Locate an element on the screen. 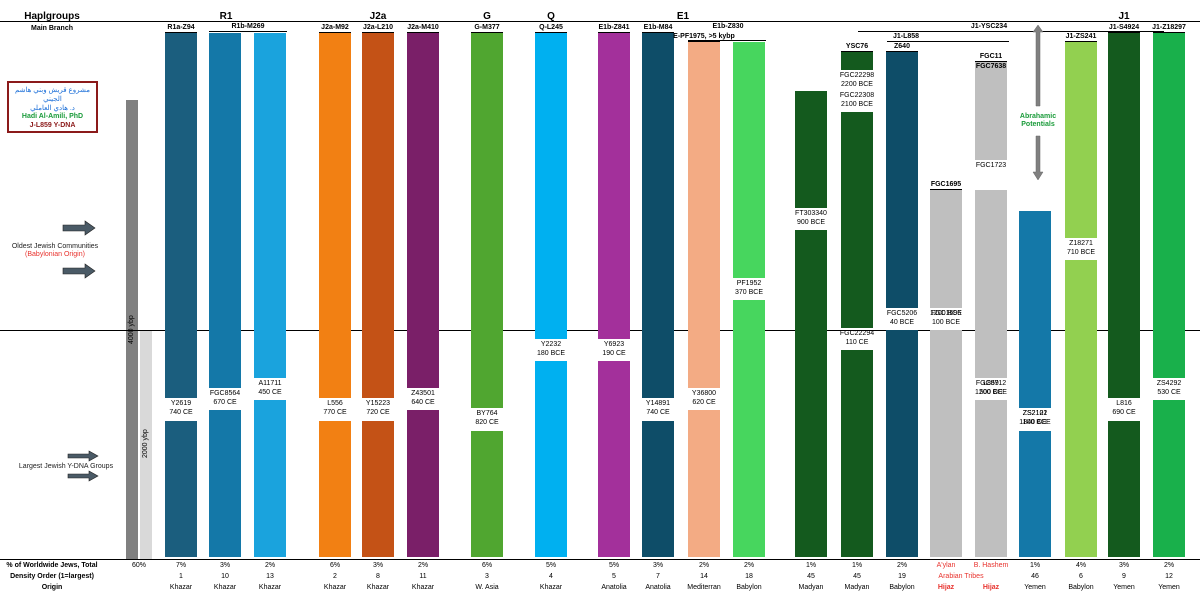 The height and width of the screenshot is (600, 1200). column-label: Z640 is located at coordinates (902, 46).